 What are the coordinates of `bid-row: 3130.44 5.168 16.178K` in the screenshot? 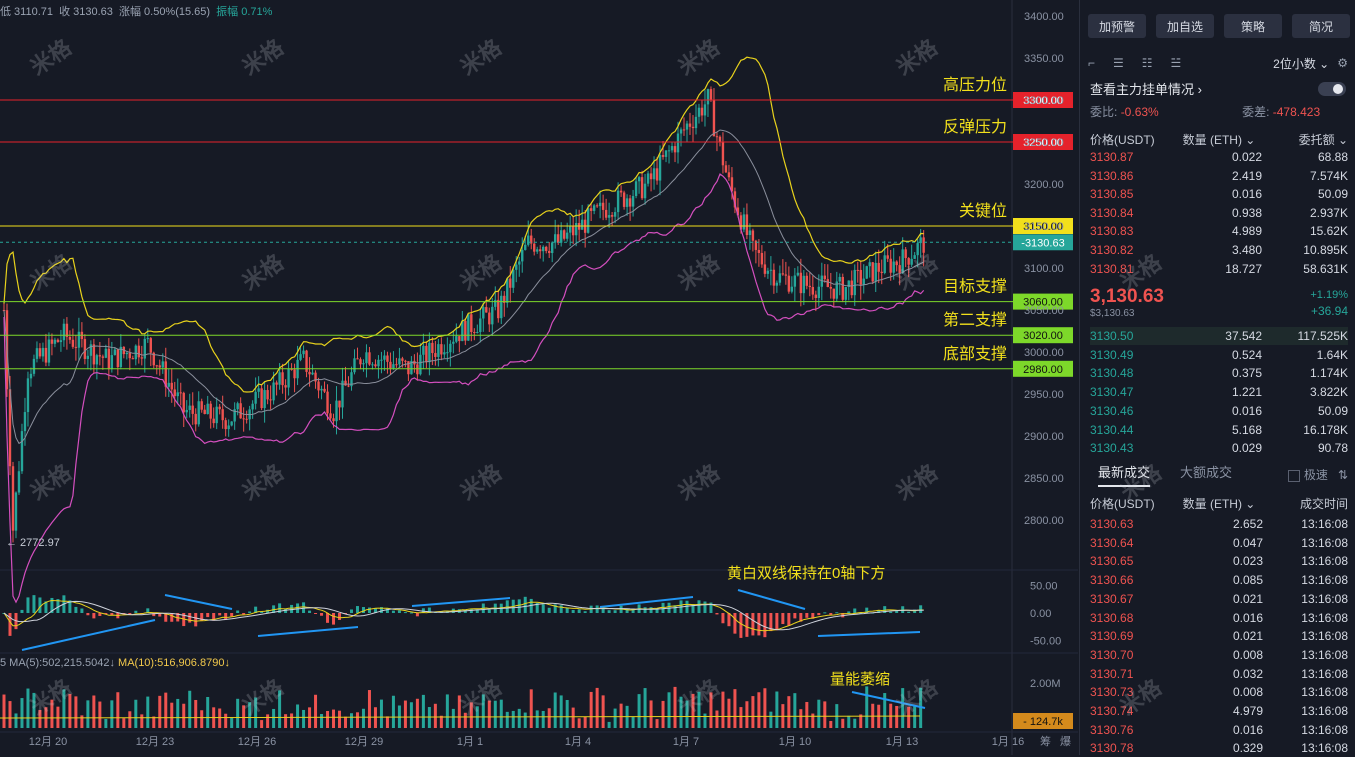 It's located at (1219, 430).